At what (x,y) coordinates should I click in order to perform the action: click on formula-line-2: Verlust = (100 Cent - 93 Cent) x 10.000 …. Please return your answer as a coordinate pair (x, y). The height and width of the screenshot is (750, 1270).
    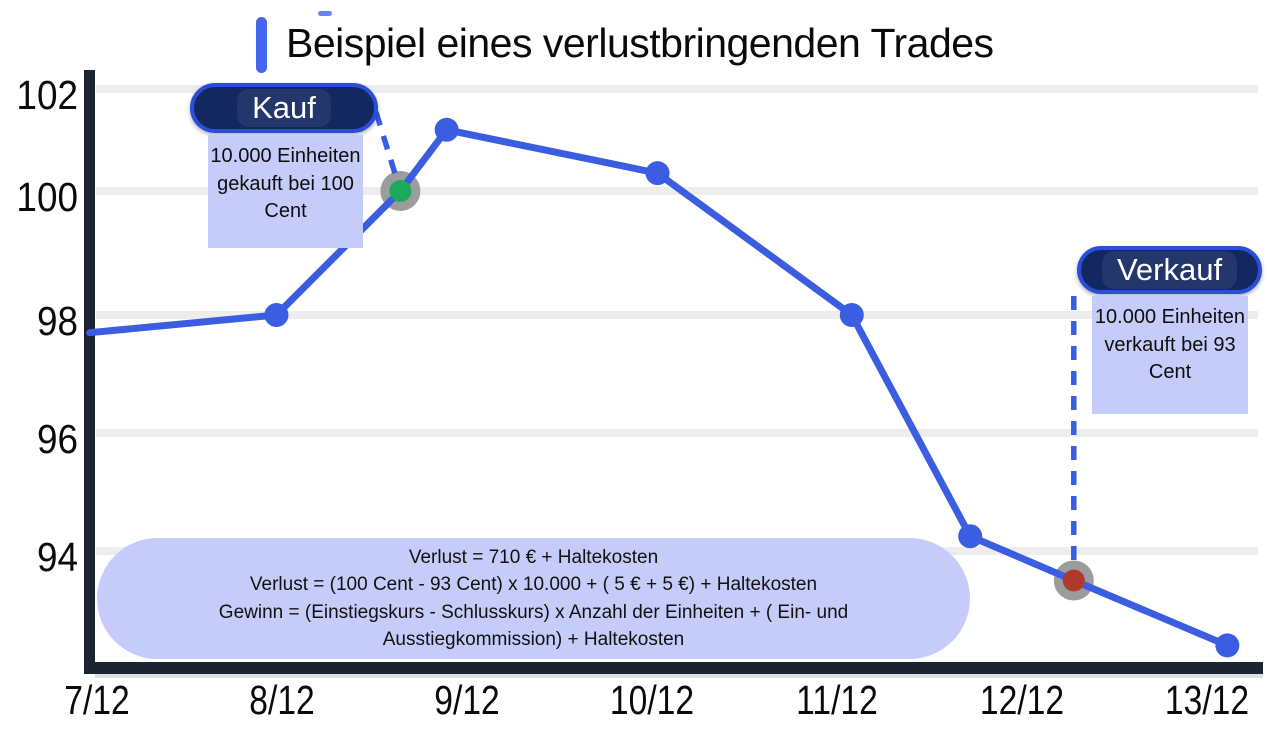
    Looking at the image, I should click on (533, 584).